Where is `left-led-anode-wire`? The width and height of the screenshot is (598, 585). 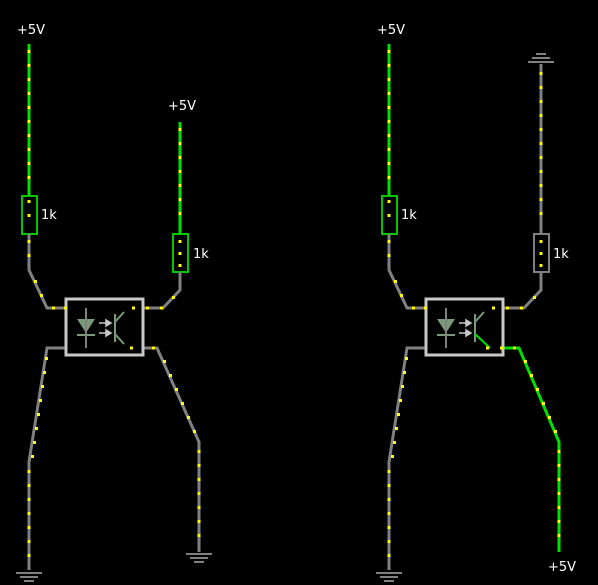 left-led-anode-wire is located at coordinates (52, 272).